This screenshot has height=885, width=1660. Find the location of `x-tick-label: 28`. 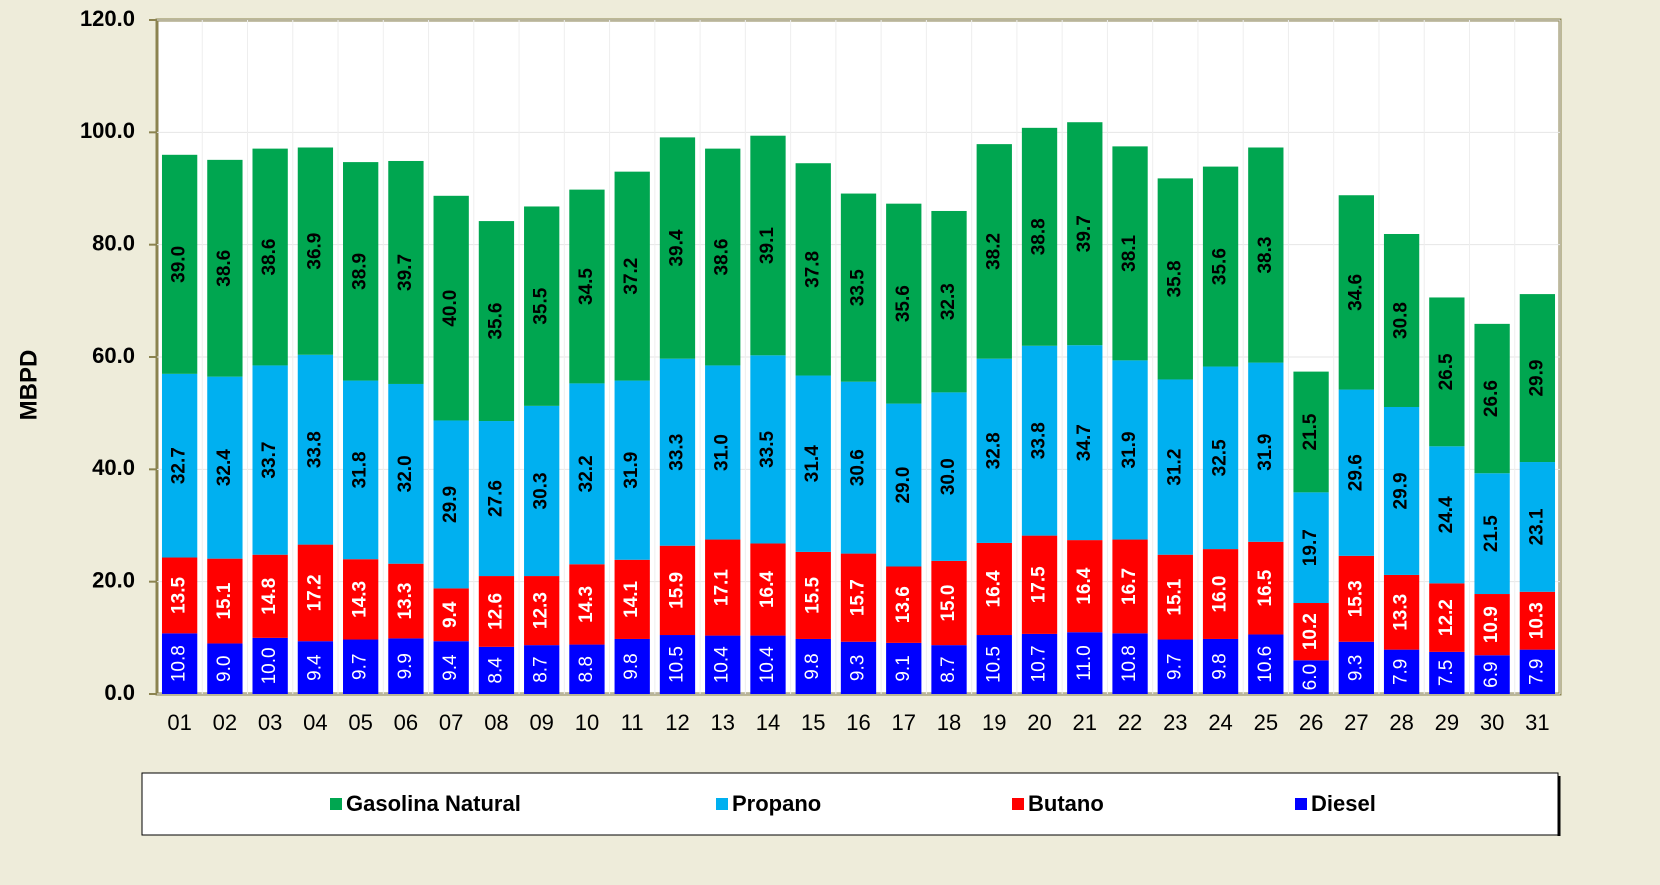

x-tick-label: 28 is located at coordinates (1401, 722).